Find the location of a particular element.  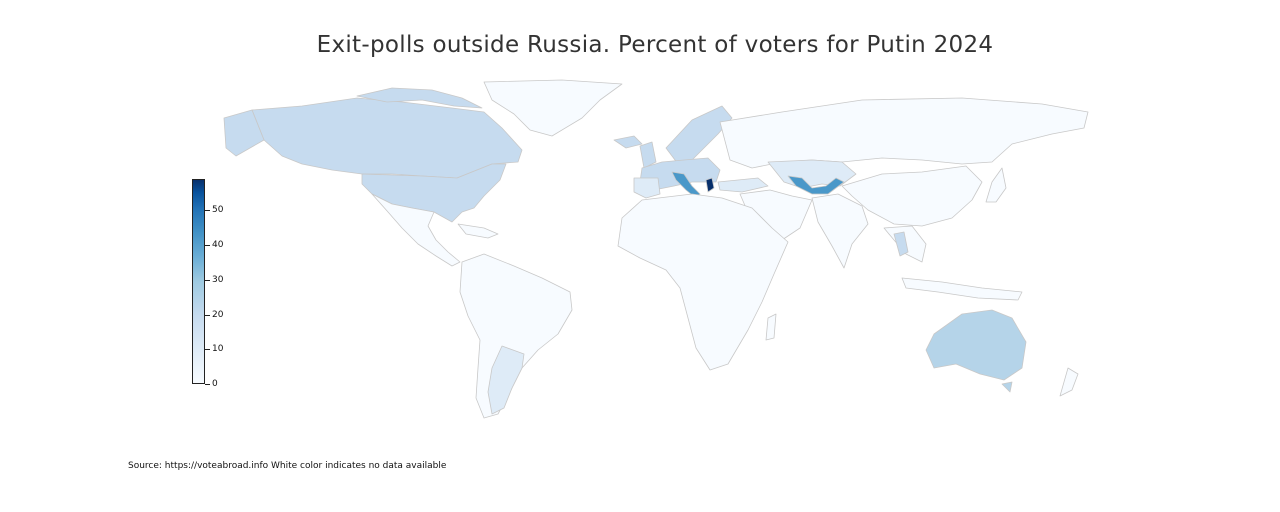

china is located at coordinates (912, 196).